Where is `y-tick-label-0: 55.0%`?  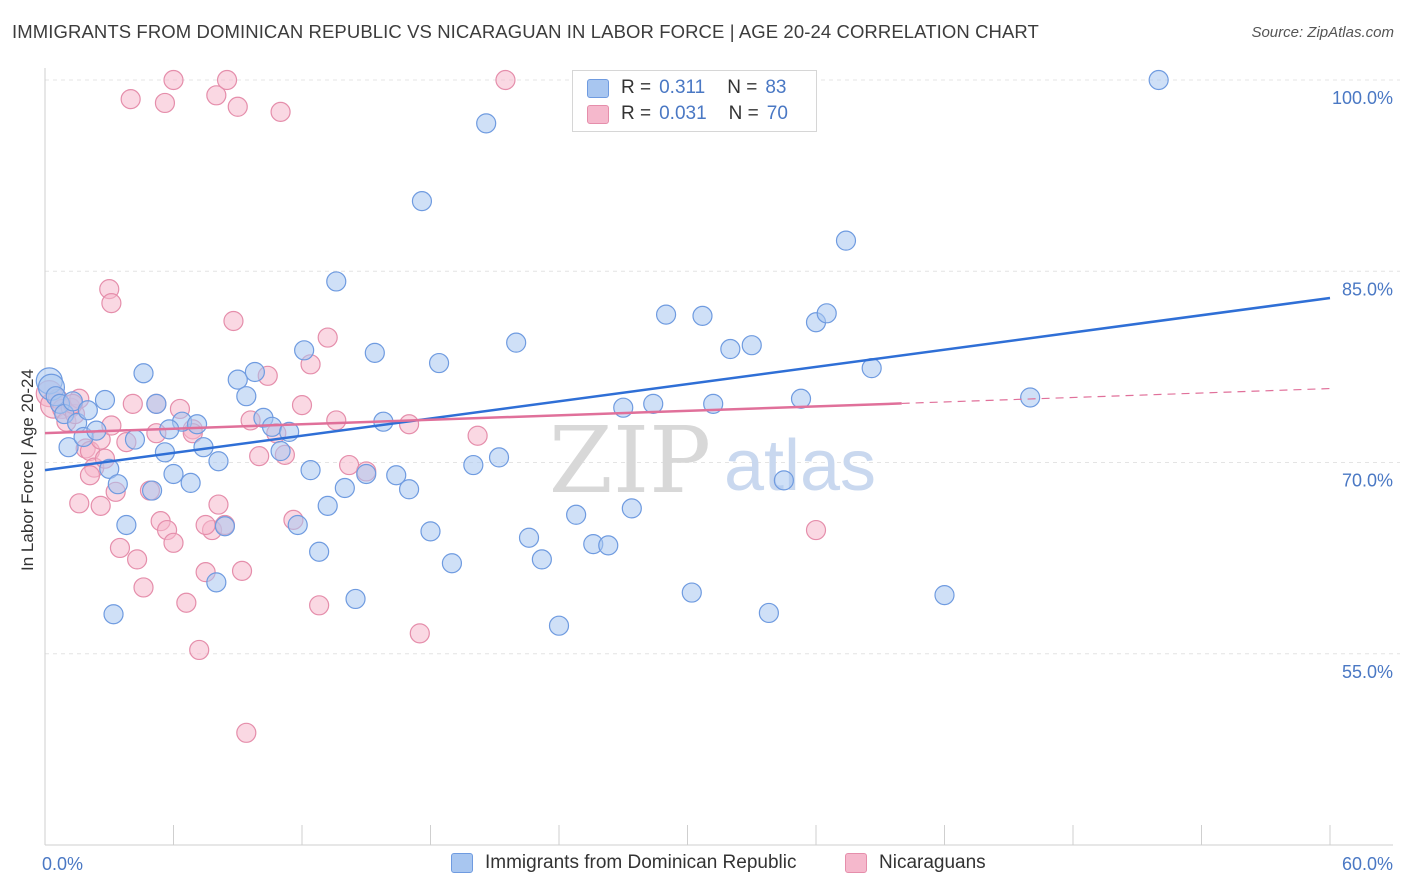 y-tick-label-0: 55.0% is located at coordinates (1367, 672).